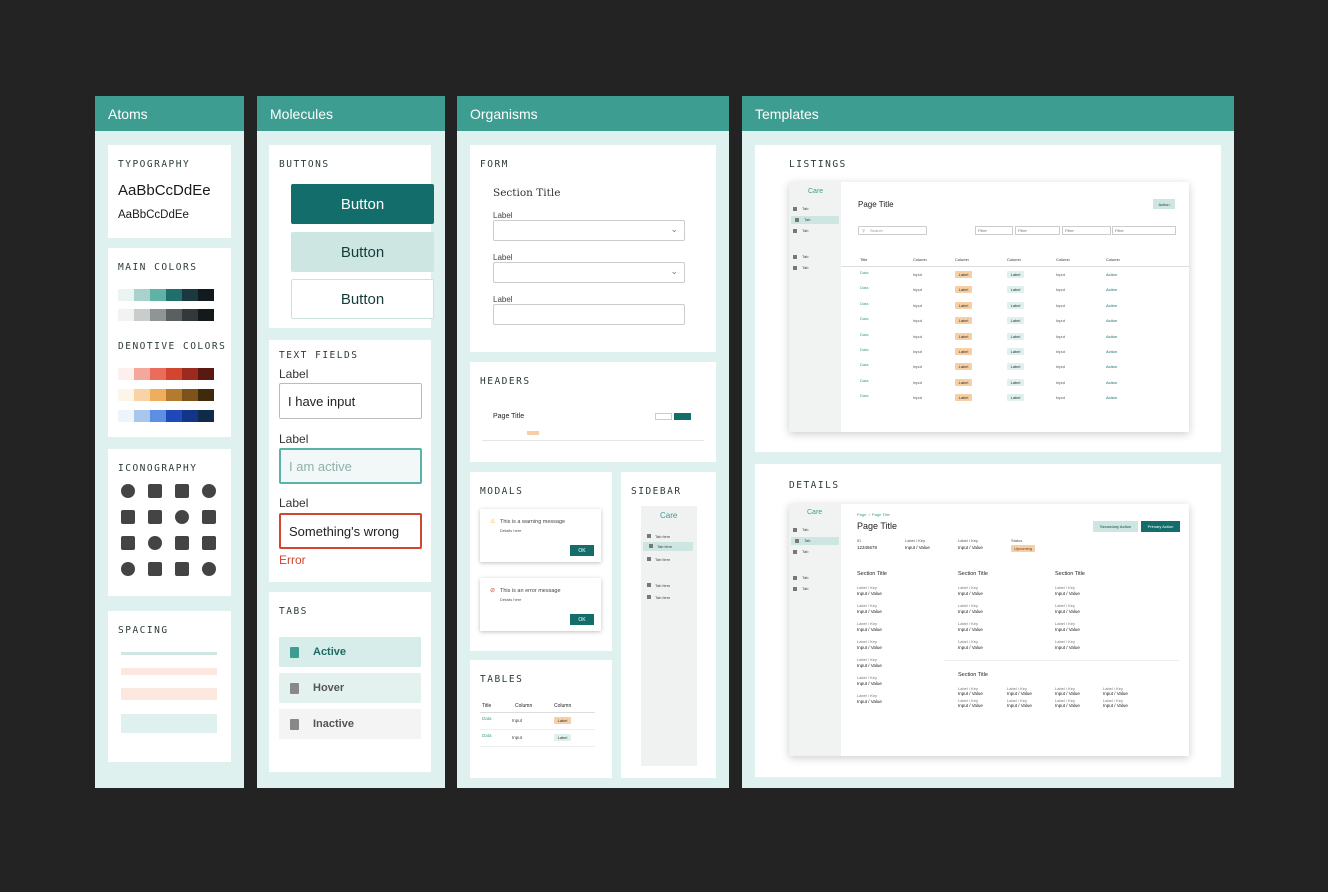  What do you see at coordinates (155, 491) in the screenshot?
I see `ambulance-icon` at bounding box center [155, 491].